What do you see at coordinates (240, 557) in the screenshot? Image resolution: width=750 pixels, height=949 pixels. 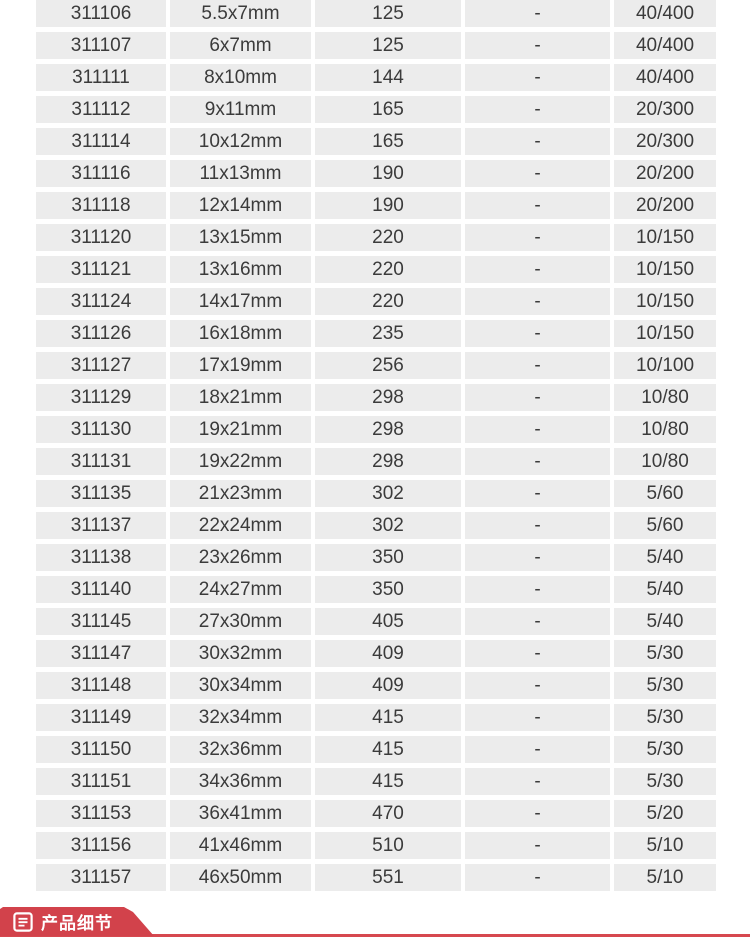 I see `table-cell: 23x26mm` at bounding box center [240, 557].